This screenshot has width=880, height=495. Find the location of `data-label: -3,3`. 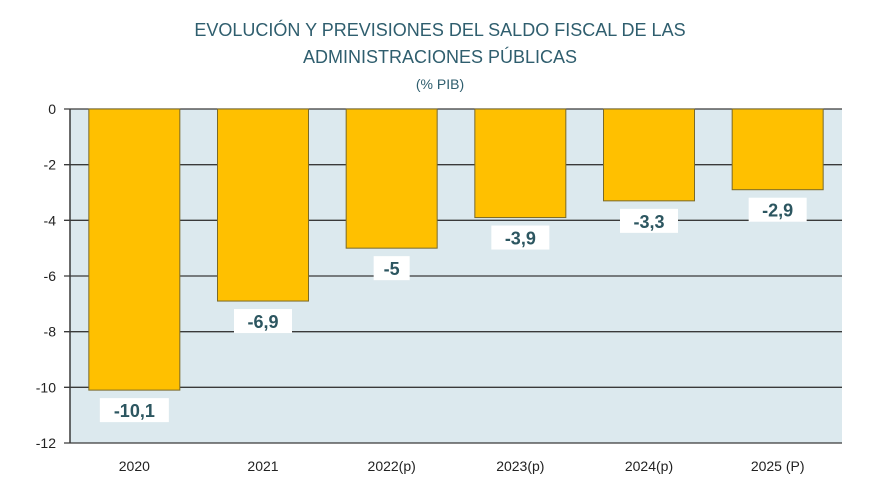

data-label: -3,3 is located at coordinates (648, 222).